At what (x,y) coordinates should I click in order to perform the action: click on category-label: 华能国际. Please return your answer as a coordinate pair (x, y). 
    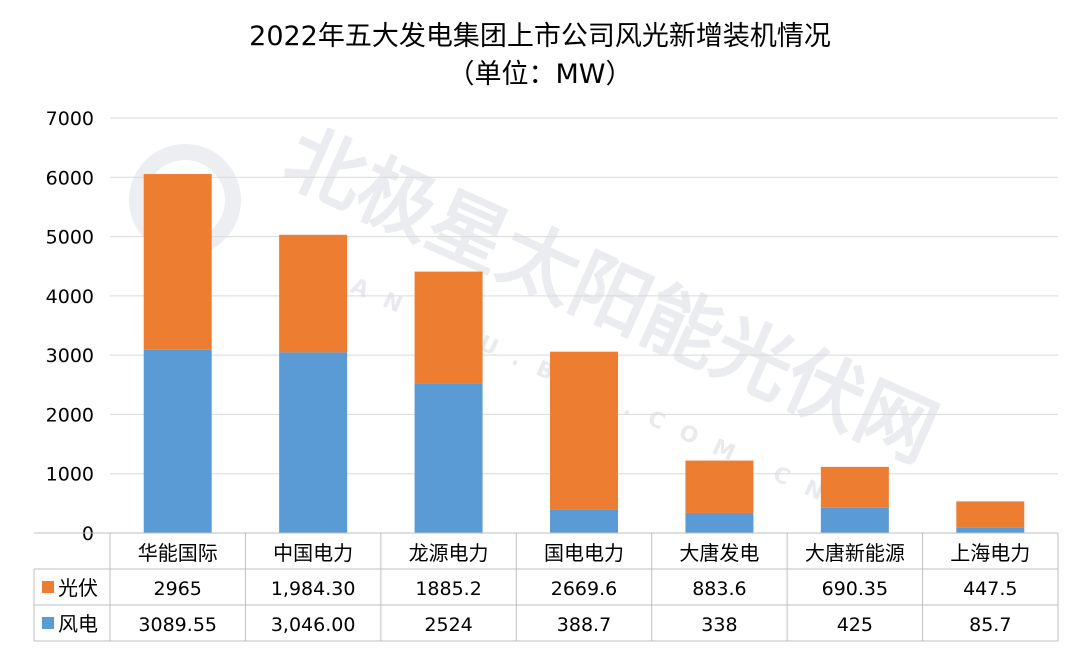
    Looking at the image, I should click on (178, 553).